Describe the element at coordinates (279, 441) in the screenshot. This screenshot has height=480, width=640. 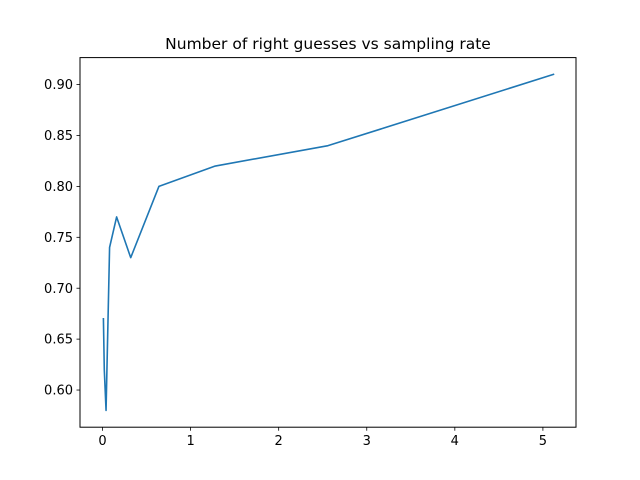
I see `x-tick-label: 2` at that location.